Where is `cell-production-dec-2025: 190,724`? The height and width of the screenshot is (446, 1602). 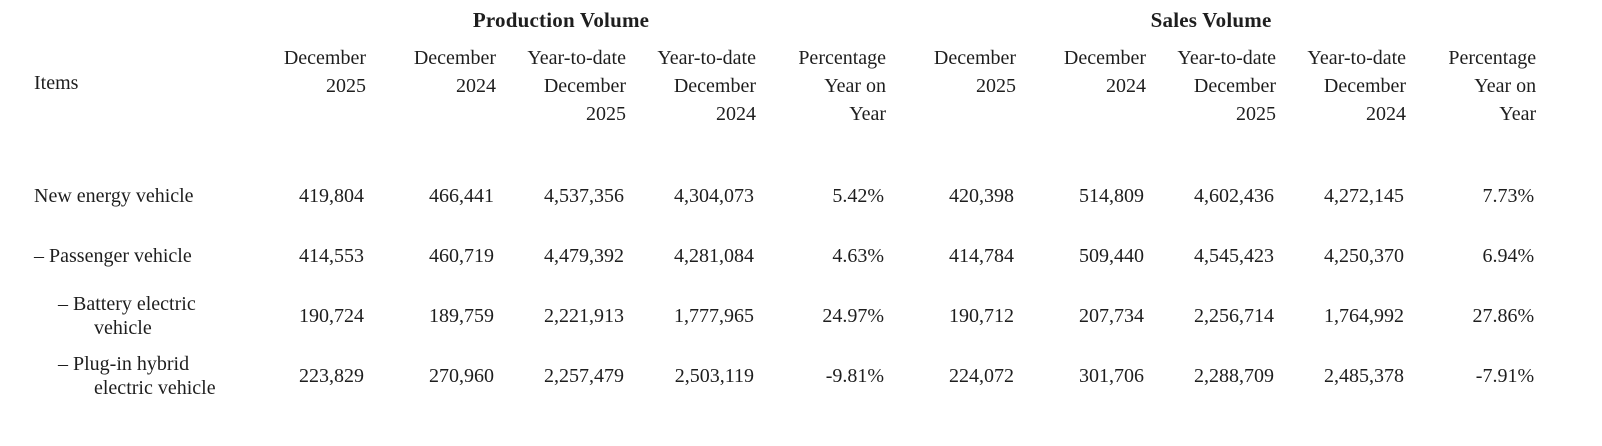
cell-production-dec-2025: 190,724 is located at coordinates (331, 315).